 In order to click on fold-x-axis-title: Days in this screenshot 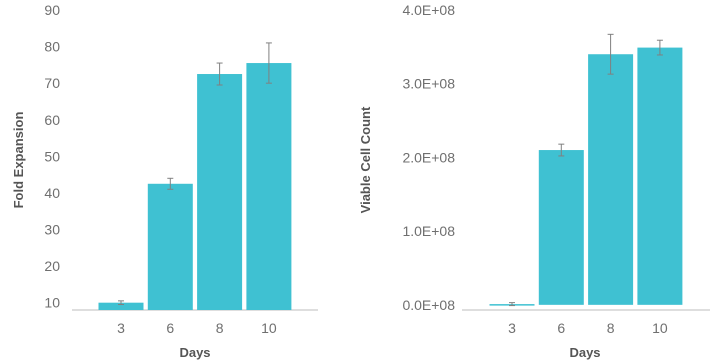, I will do `click(194, 352)`.